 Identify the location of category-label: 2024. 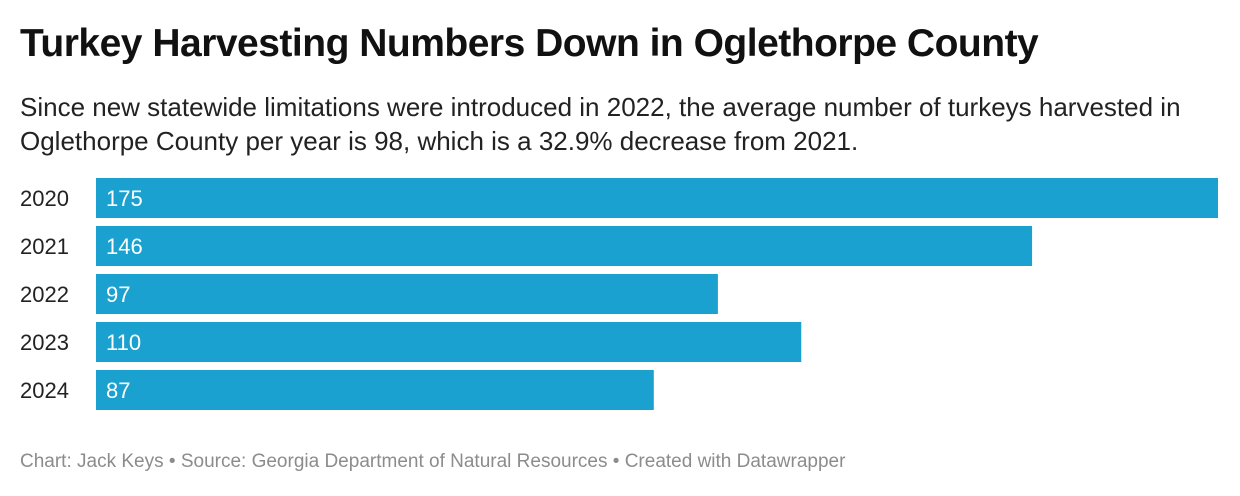
(44, 390).